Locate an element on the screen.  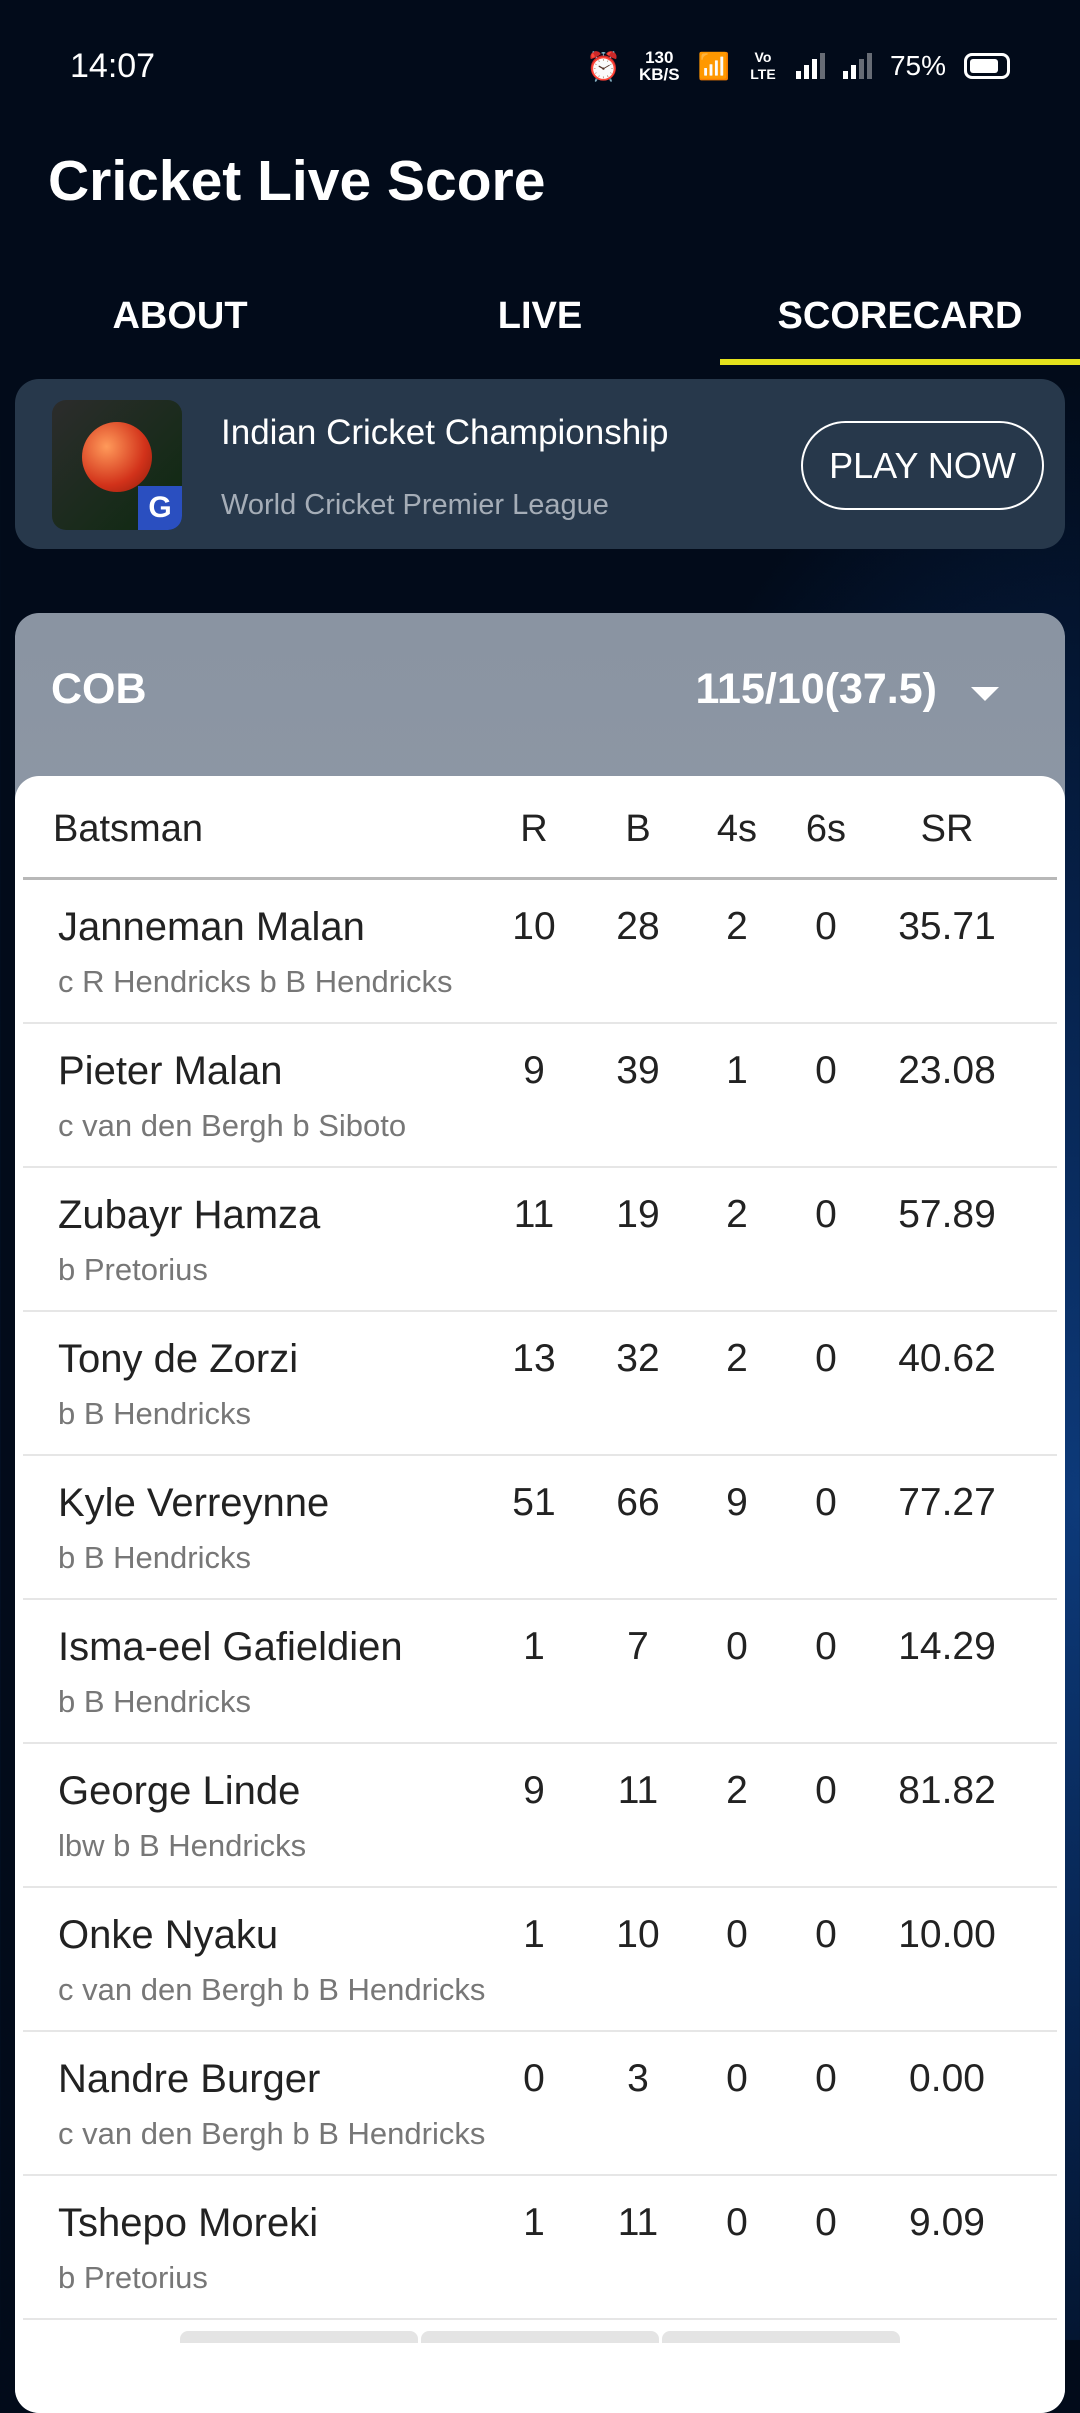
network-speed: 130 KB/S is located at coordinates (659, 66).